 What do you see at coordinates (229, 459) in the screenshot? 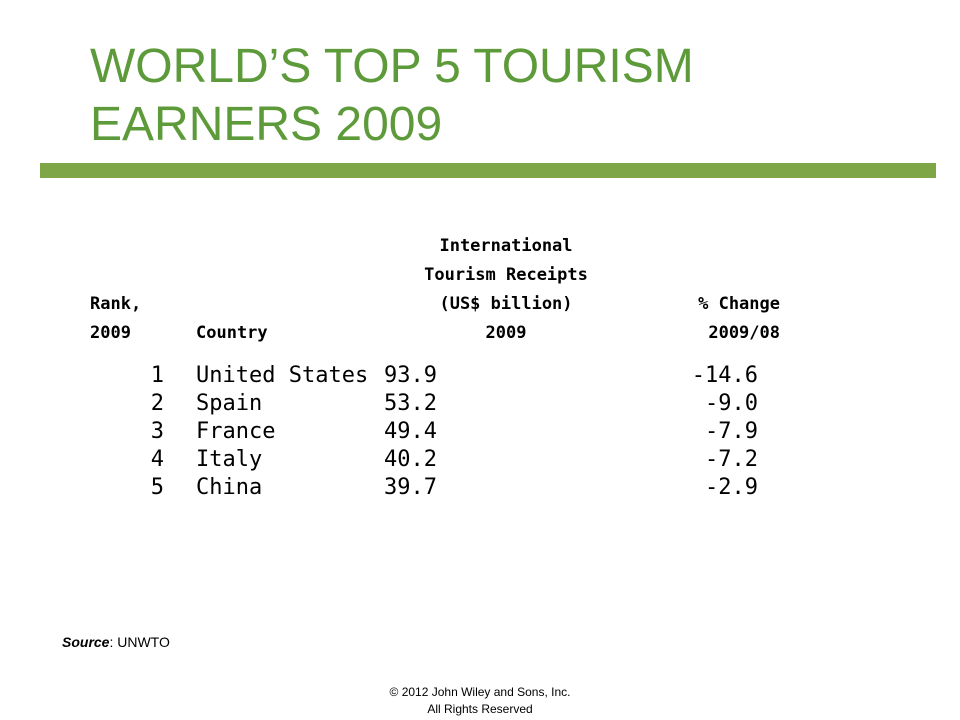
I see `country-cell: Italy` at bounding box center [229, 459].